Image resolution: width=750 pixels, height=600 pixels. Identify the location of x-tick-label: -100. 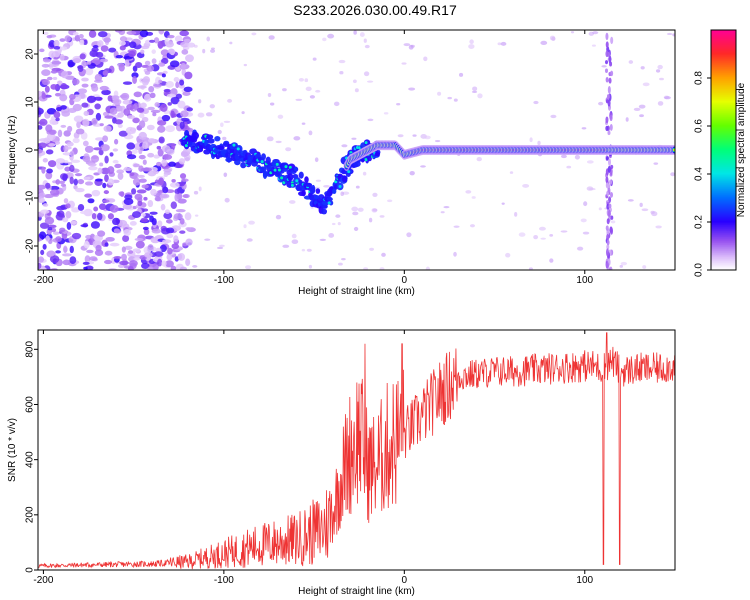
(224, 580).